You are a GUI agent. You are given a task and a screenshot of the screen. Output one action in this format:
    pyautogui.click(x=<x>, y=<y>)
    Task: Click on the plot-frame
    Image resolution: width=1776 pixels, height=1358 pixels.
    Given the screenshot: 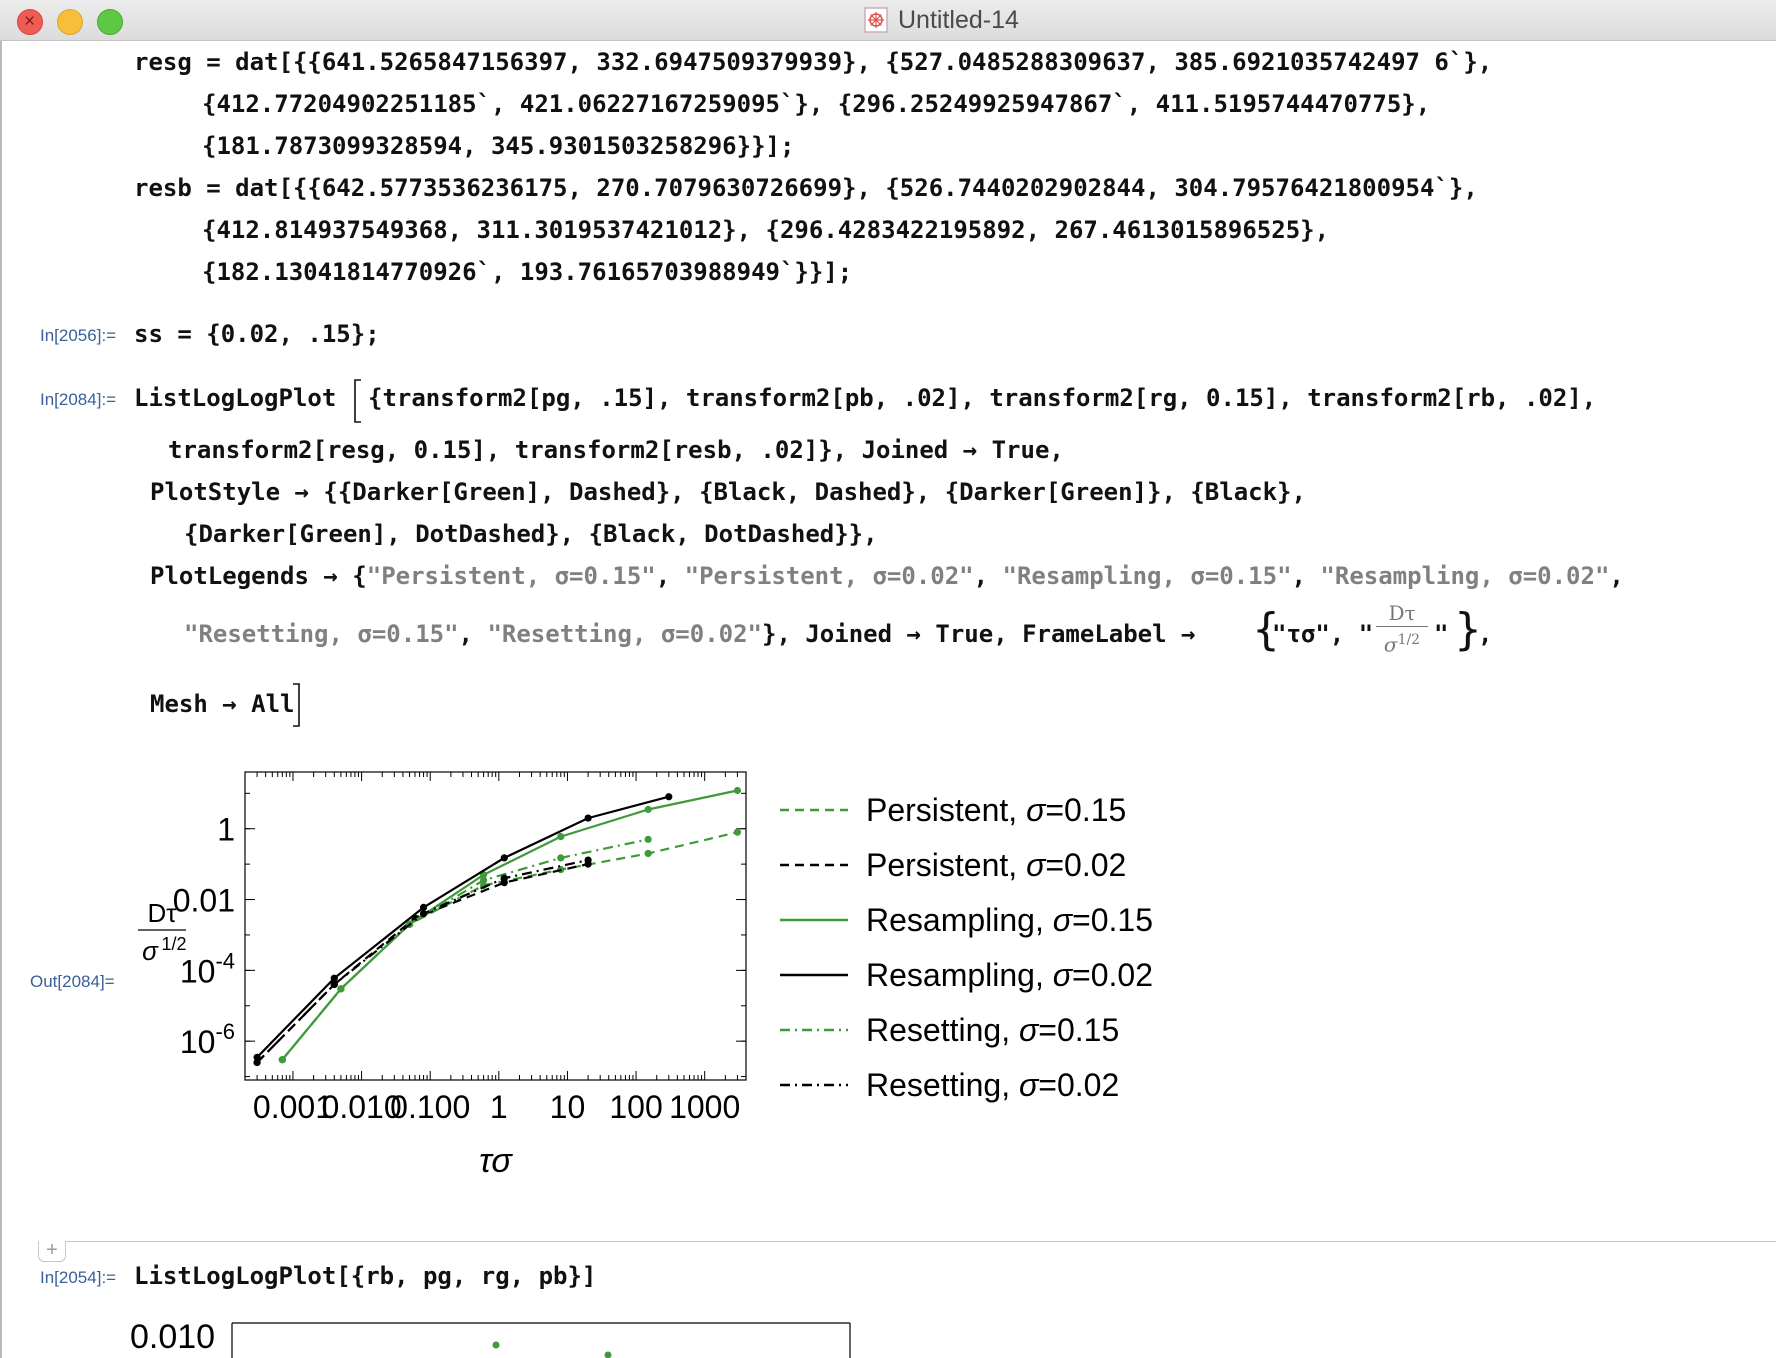 What is the action you would take?
    pyautogui.click(x=495, y=926)
    